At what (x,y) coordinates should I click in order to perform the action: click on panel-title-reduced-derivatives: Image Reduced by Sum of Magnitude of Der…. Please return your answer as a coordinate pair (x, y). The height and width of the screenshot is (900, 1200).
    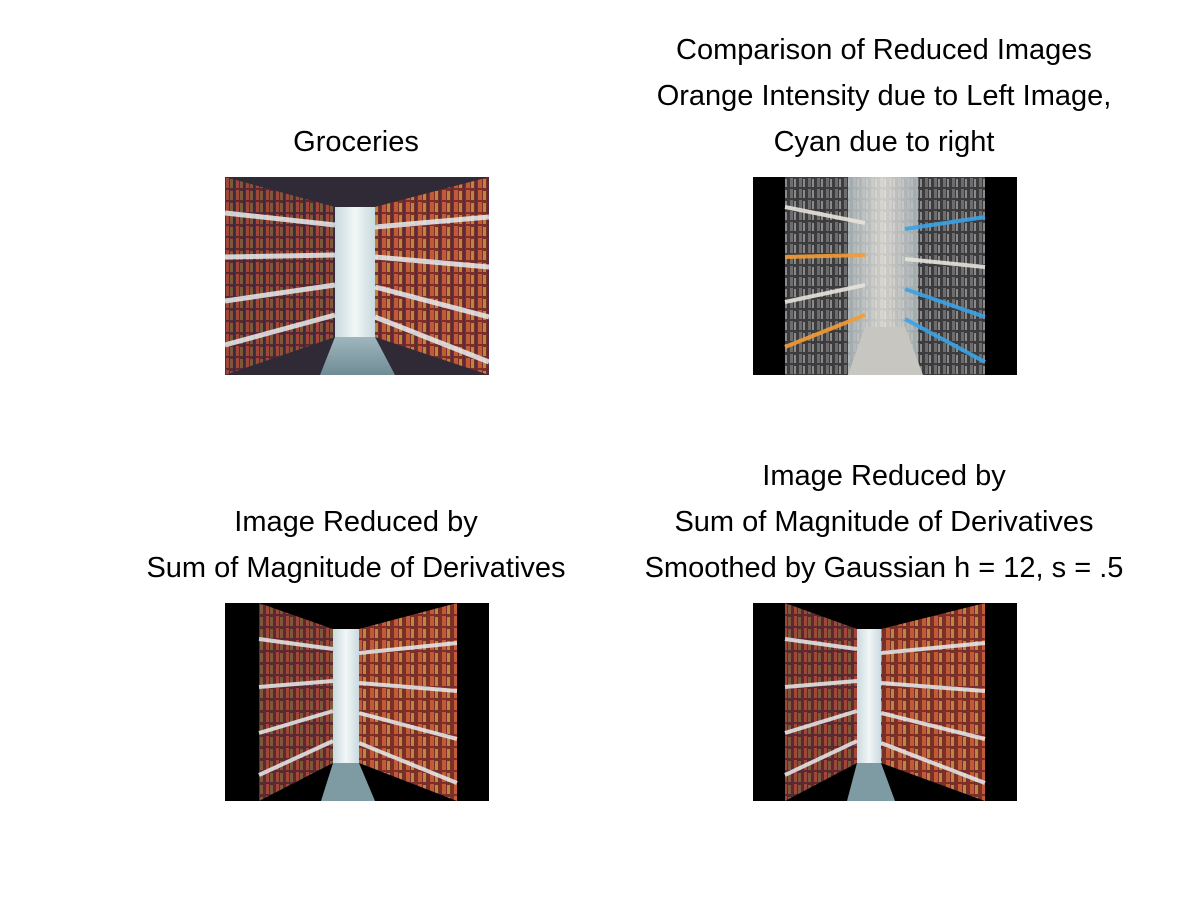
    Looking at the image, I should click on (356, 545).